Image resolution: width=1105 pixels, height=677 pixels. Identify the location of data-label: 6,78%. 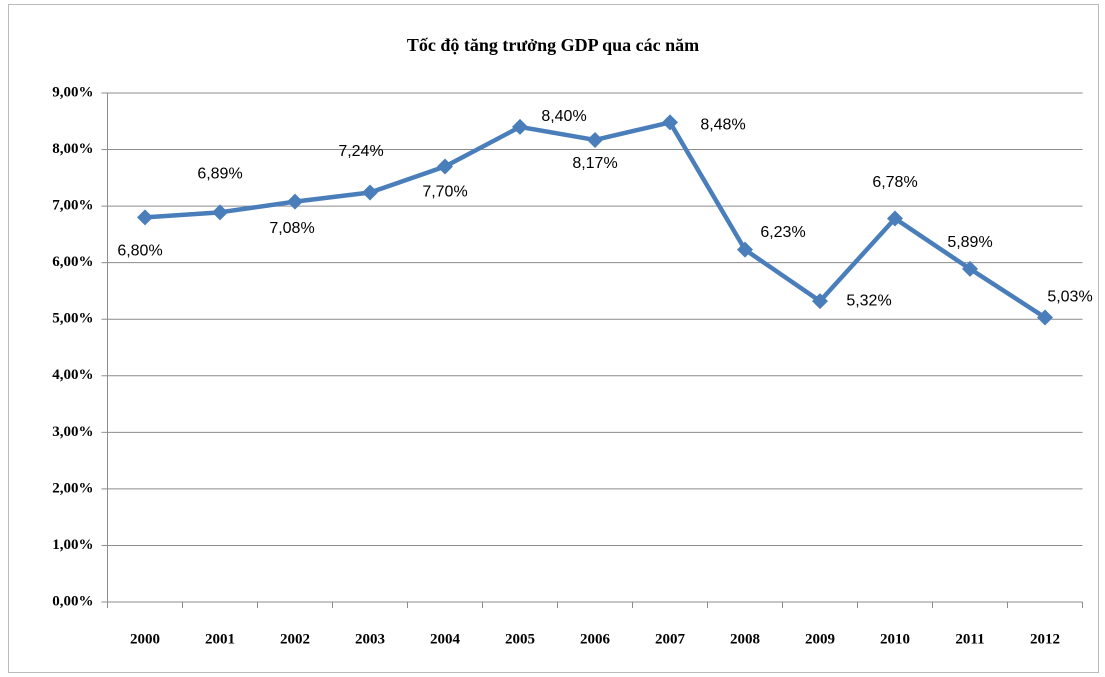
(894, 182).